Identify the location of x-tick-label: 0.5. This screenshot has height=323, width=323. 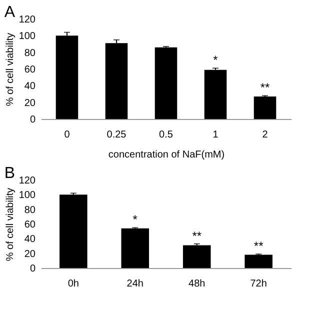
(166, 135).